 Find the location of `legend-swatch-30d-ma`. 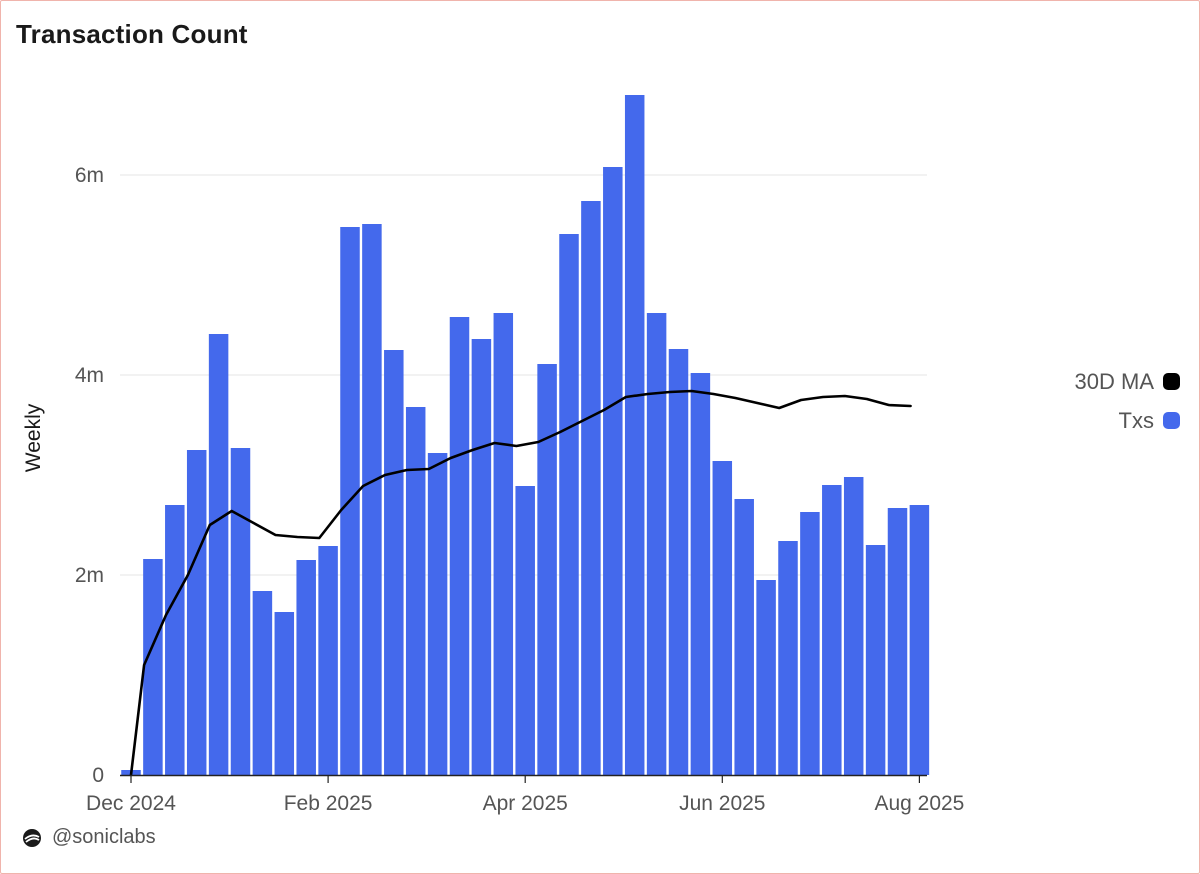

legend-swatch-30d-ma is located at coordinates (1171, 381).